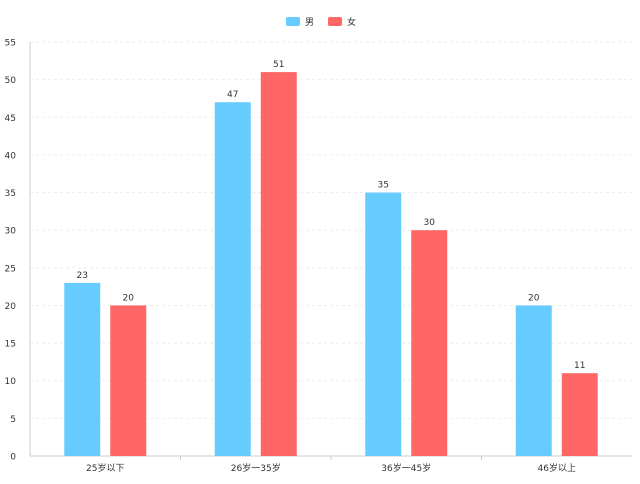 This screenshot has width=640, height=484. Describe the element at coordinates (11, 81) in the screenshot. I see `y-tick-label: 50` at that location.